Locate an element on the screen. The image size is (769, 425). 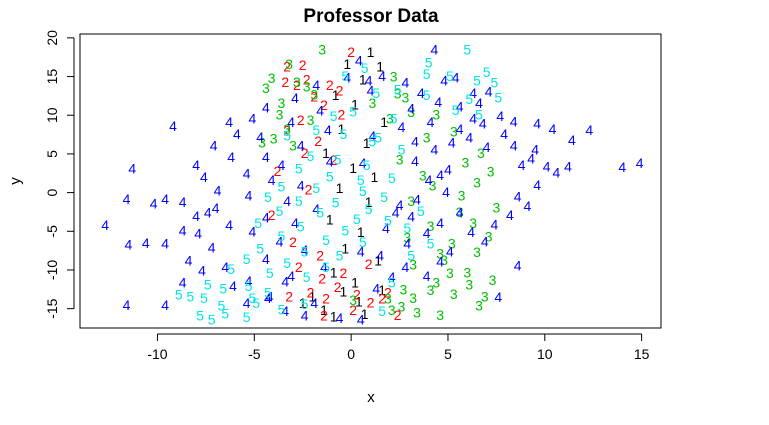
x-tick-label: 10 is located at coordinates (545, 354).